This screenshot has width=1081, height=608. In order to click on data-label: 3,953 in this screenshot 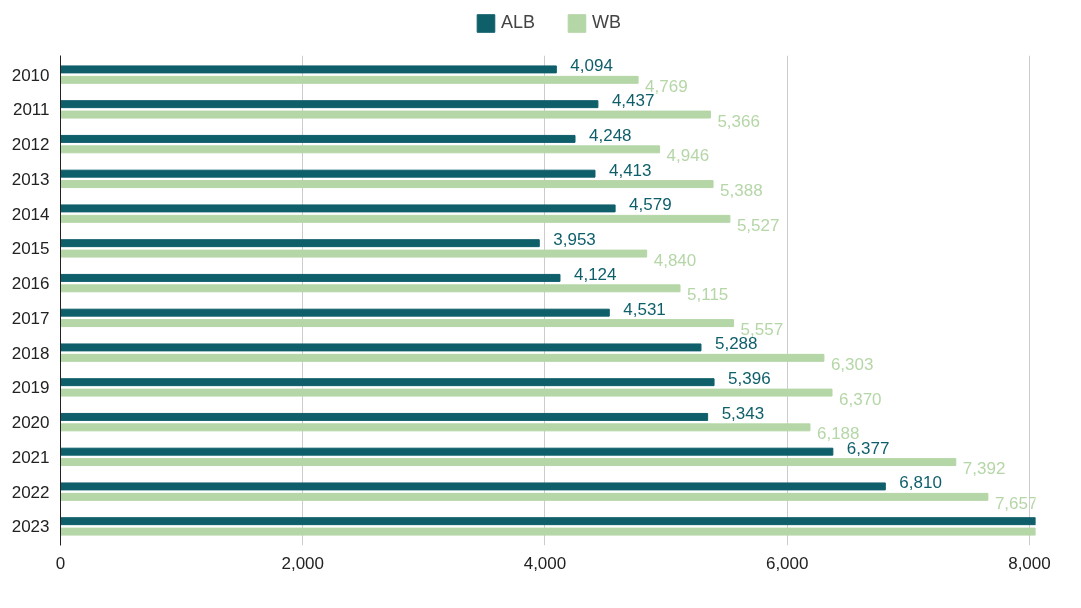, I will do `click(574, 240)`.